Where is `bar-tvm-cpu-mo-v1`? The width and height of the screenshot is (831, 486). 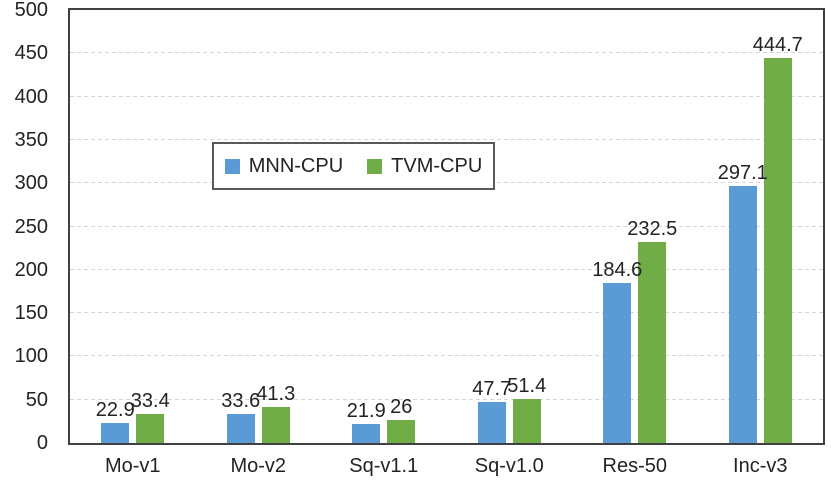
bar-tvm-cpu-mo-v1 is located at coordinates (150, 428).